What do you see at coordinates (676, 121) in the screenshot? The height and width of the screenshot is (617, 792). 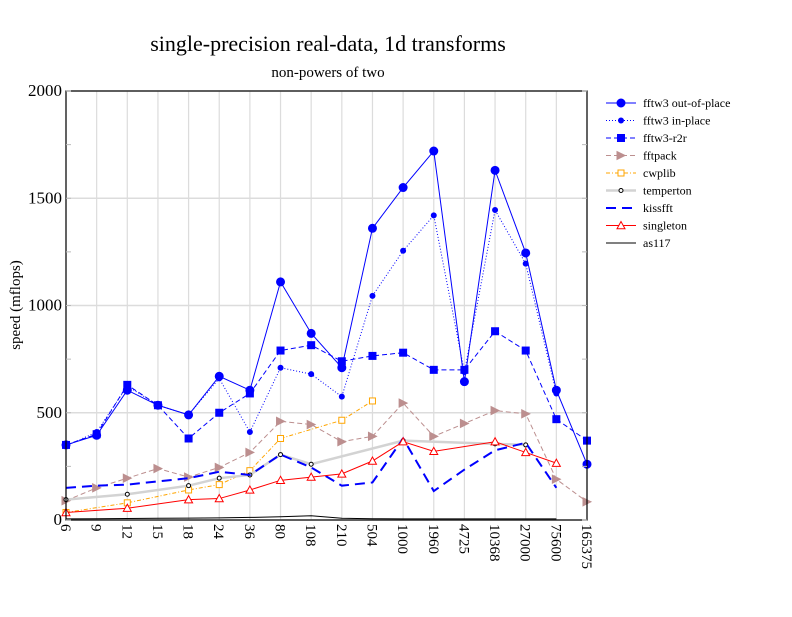 I see `legend-label-fftw3-in-place: fftw3 in-place` at bounding box center [676, 121].